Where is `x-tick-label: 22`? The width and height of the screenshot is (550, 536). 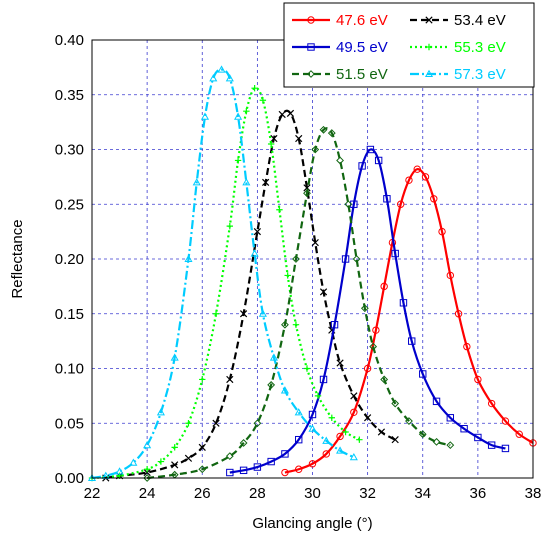 x-tick-label: 22 is located at coordinates (92, 493).